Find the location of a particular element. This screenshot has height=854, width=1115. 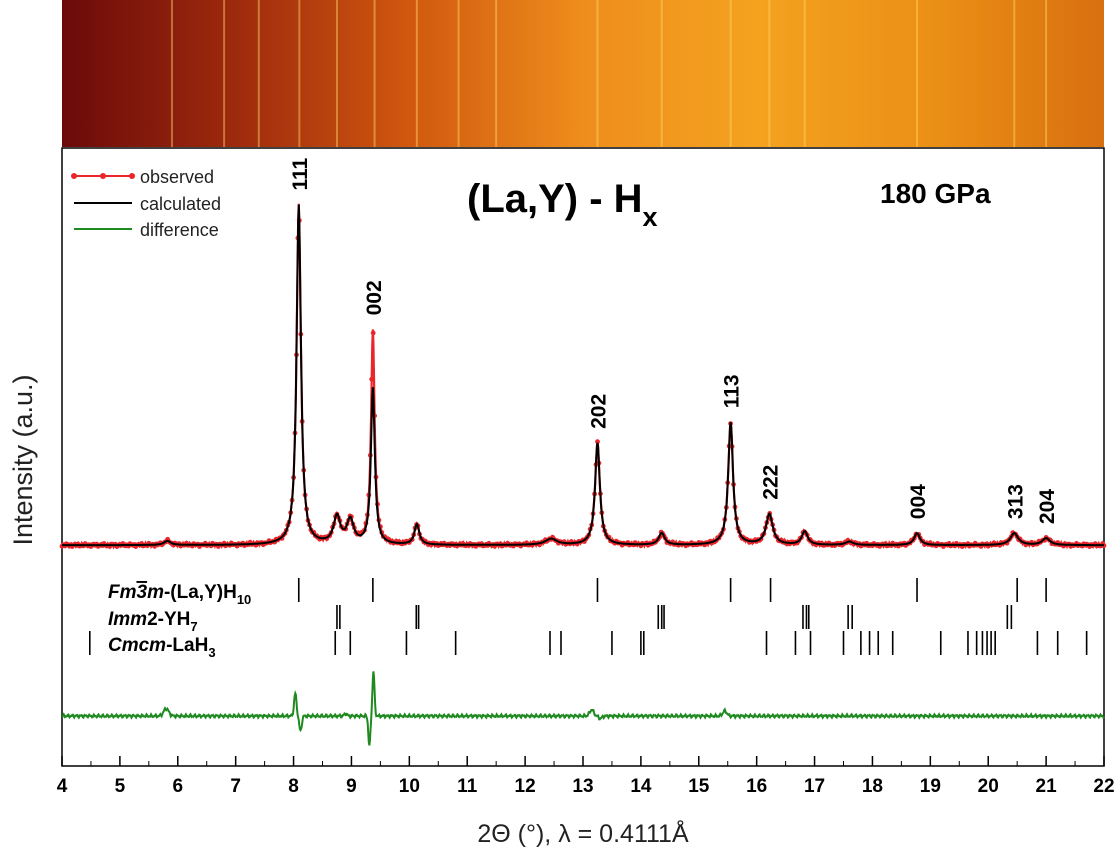

difference-line is located at coordinates (583, 708).